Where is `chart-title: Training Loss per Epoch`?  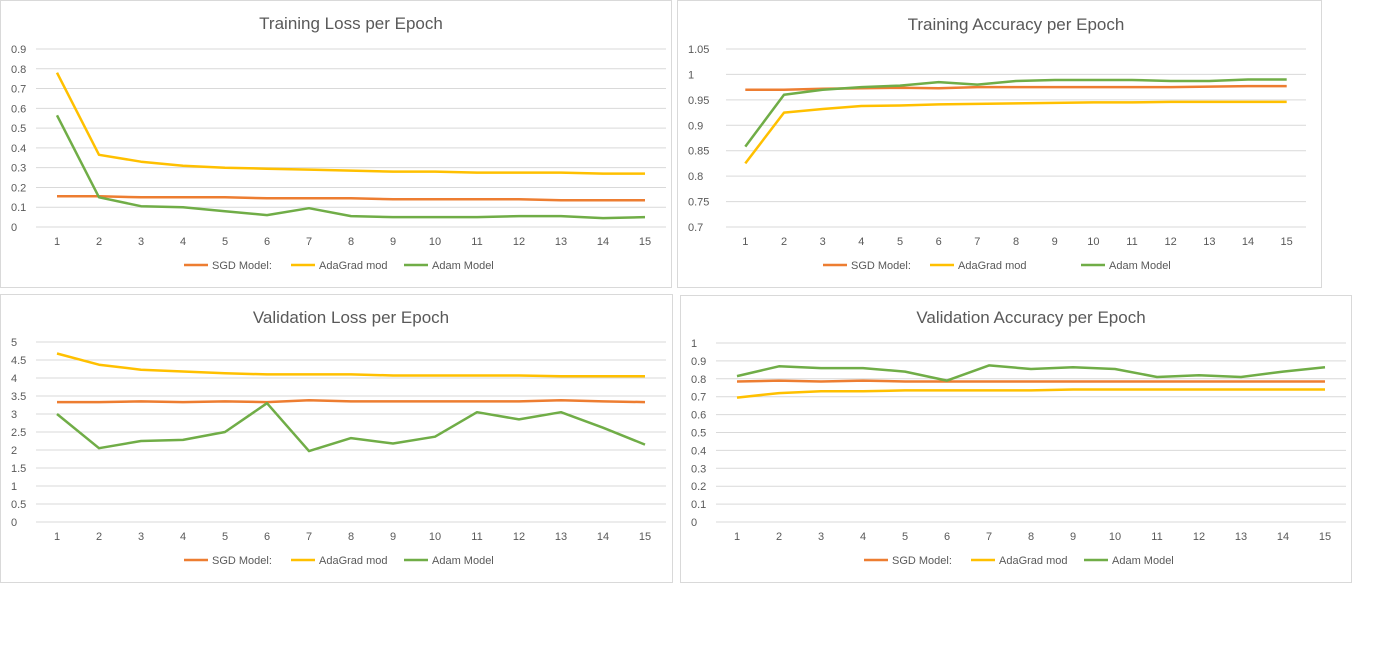 chart-title: Training Loss per Epoch is located at coordinates (351, 23).